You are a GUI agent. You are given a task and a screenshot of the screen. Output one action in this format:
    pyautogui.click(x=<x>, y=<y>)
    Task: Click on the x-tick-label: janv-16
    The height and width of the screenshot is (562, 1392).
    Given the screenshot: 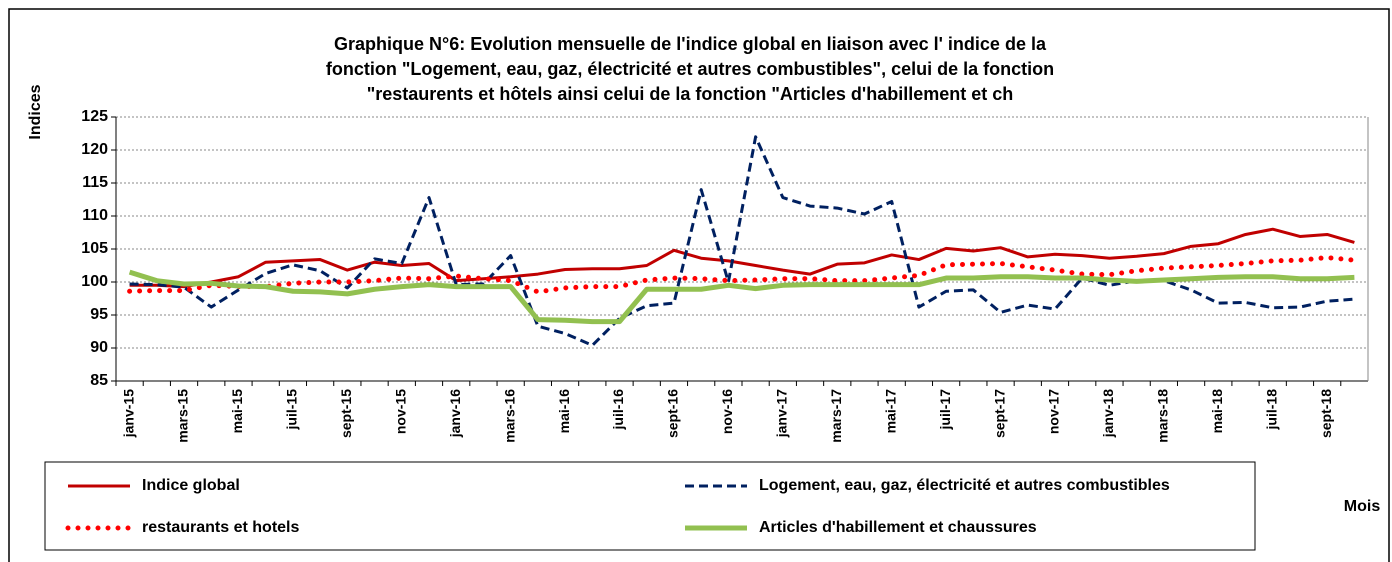 What is the action you would take?
    pyautogui.click(x=455, y=413)
    